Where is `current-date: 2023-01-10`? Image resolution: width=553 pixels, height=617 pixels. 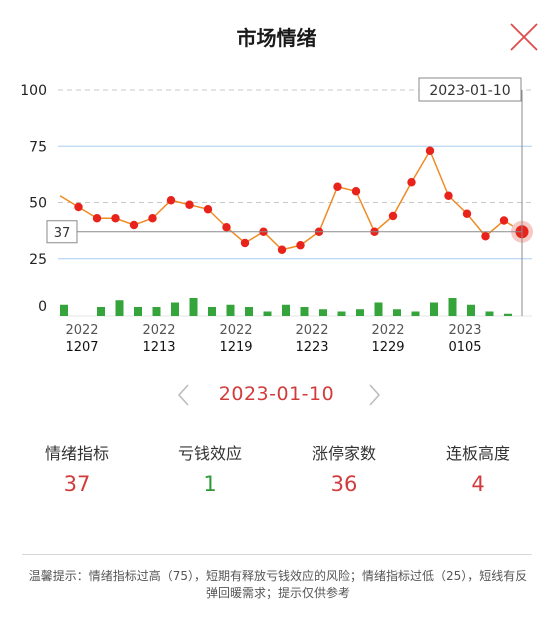
current-date: 2023-01-10 is located at coordinates (276, 394).